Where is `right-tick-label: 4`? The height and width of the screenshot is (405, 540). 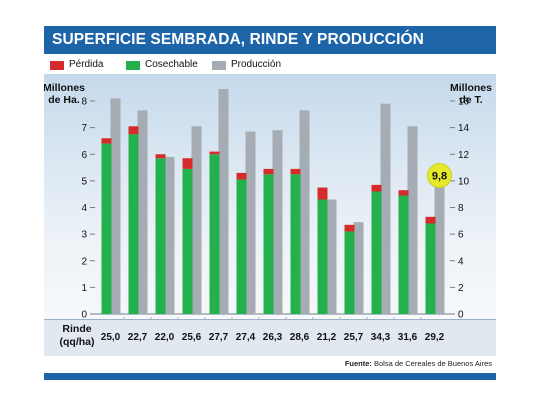 right-tick-label: 4 is located at coordinates (461, 261).